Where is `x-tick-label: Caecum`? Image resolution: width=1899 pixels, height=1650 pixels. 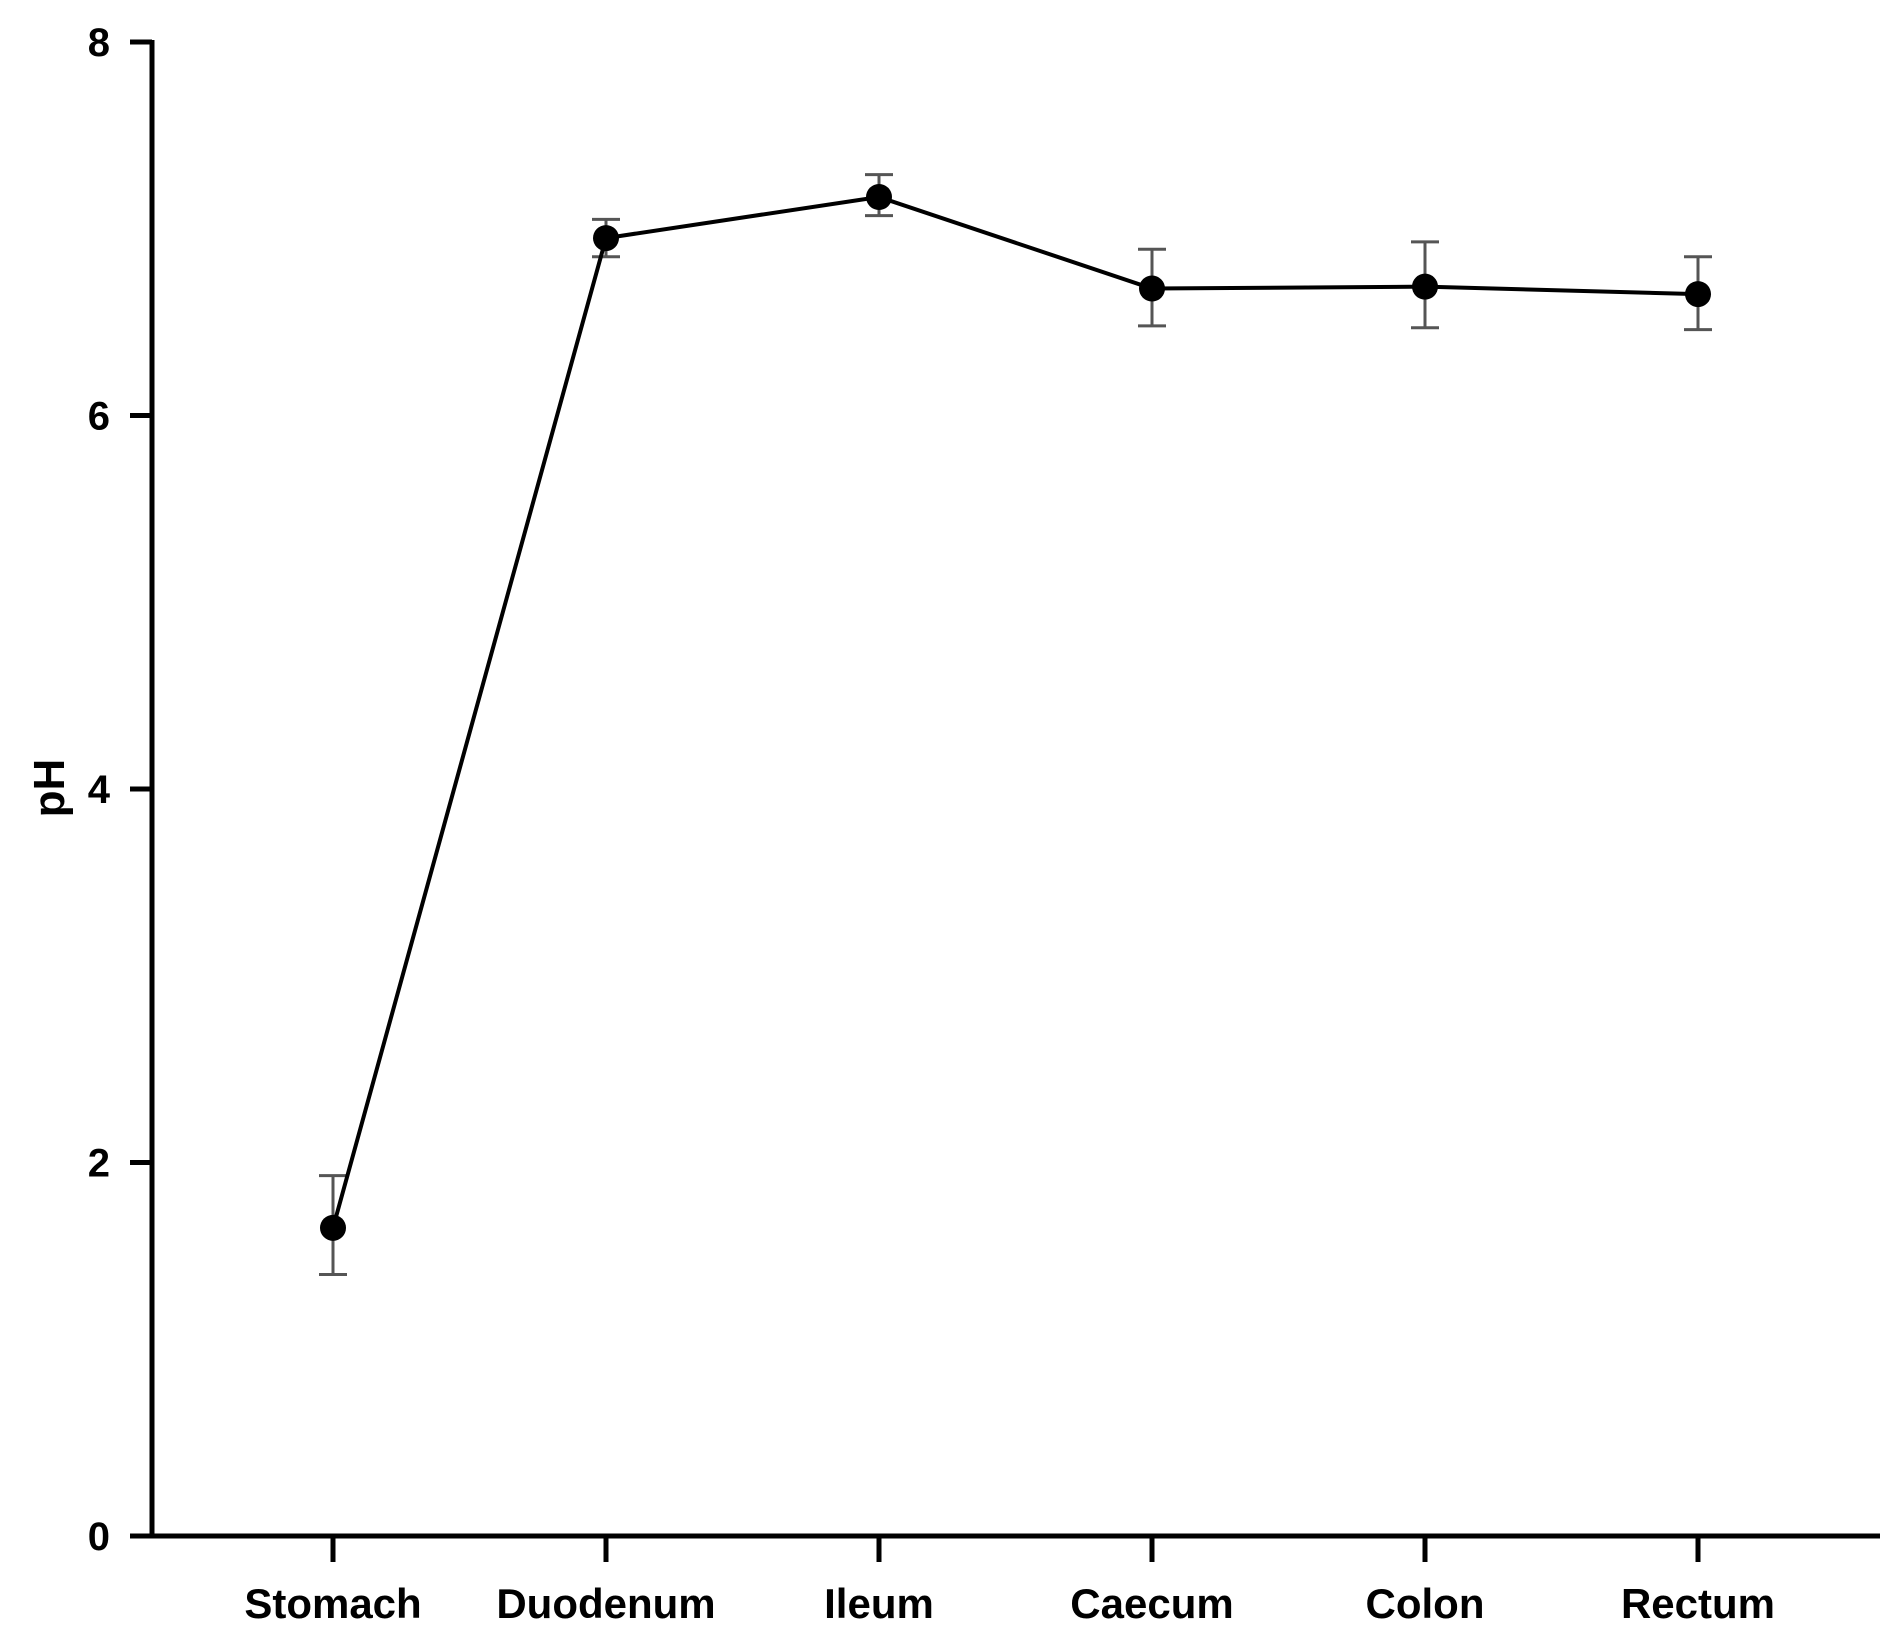 x-tick-label: Caecum is located at coordinates (1151, 1603).